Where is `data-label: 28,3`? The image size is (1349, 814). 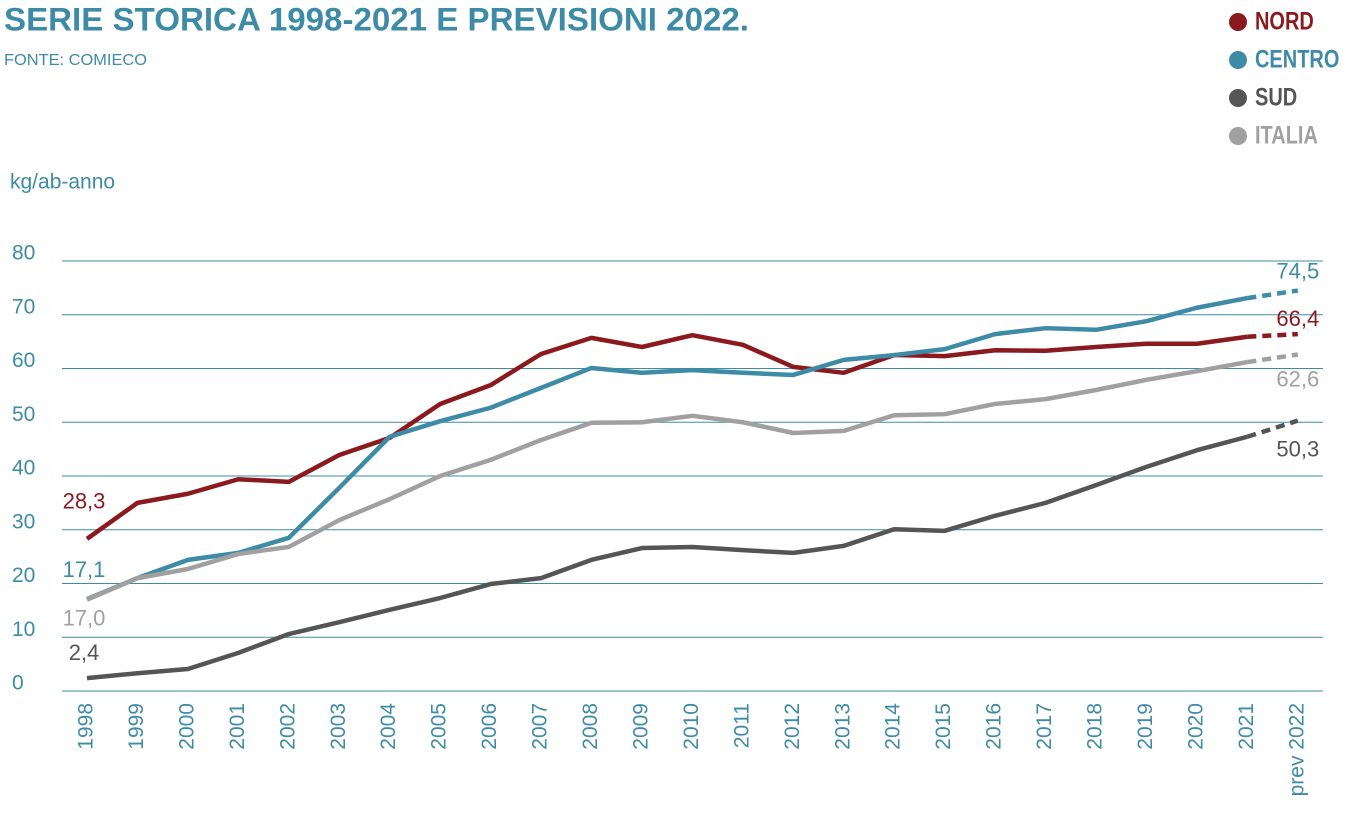
data-label: 28,3 is located at coordinates (84, 501).